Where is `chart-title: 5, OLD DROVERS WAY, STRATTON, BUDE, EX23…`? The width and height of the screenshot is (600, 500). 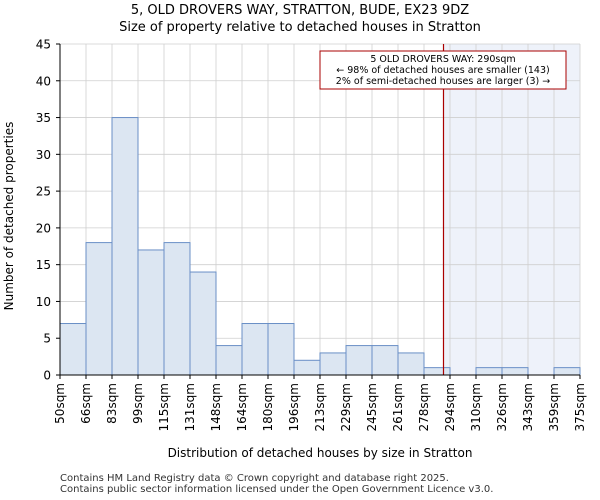 chart-title: 5, OLD DROVERS WAY, STRATTON, BUDE, EX23… is located at coordinates (300, 10).